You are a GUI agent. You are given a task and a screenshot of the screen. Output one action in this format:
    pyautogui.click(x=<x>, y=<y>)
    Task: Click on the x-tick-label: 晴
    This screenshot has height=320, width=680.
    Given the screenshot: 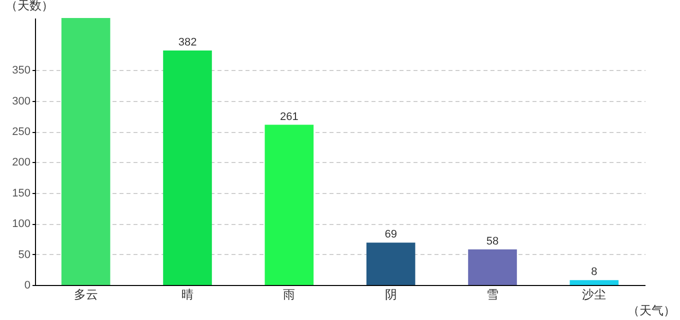 What is the action you would take?
    pyautogui.click(x=188, y=295)
    